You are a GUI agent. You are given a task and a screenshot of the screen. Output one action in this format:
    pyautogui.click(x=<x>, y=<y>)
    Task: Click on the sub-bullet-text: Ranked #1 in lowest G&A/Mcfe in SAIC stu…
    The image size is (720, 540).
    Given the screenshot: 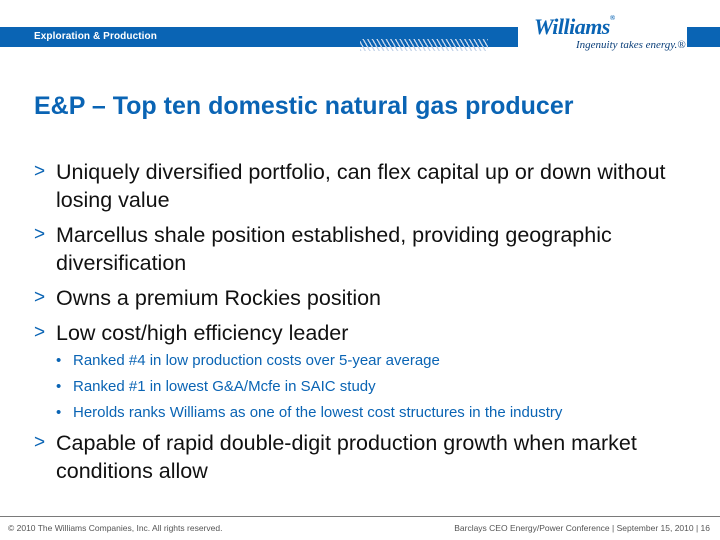 What is the action you would take?
    pyautogui.click(x=224, y=386)
    